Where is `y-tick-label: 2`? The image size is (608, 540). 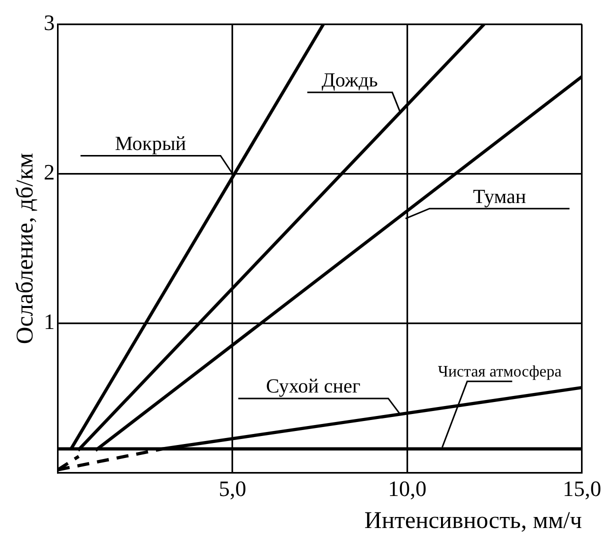 y-tick-label: 2 is located at coordinates (49, 172).